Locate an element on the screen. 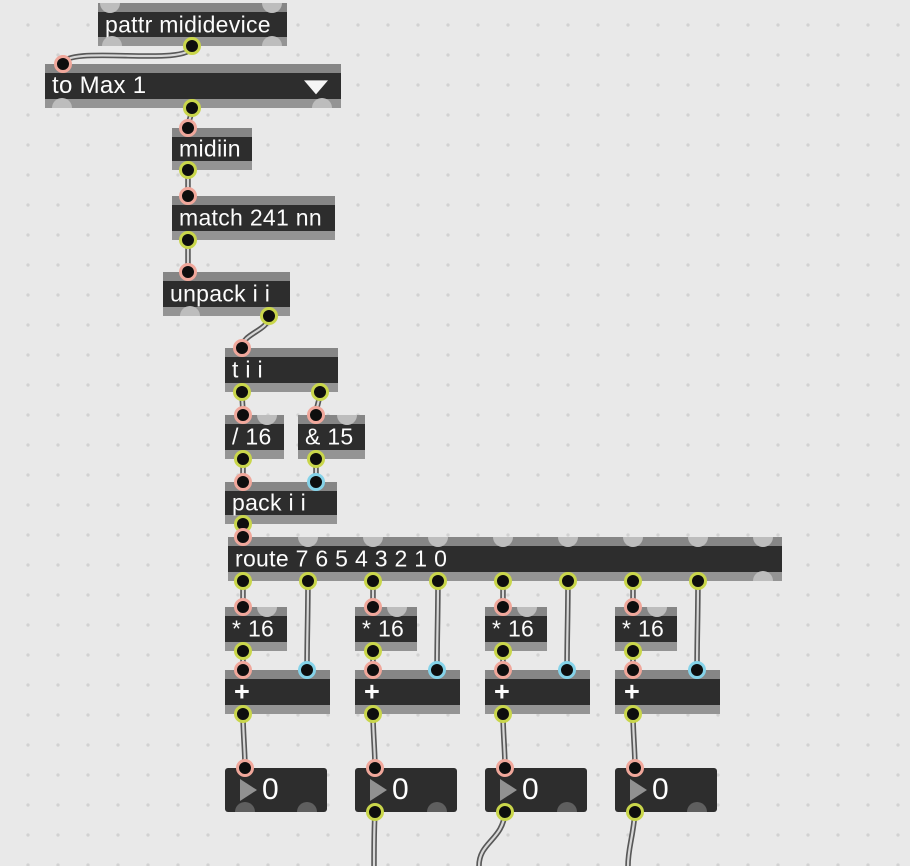 The image size is (910, 866). number-box-4: 0 is located at coordinates (666, 790).